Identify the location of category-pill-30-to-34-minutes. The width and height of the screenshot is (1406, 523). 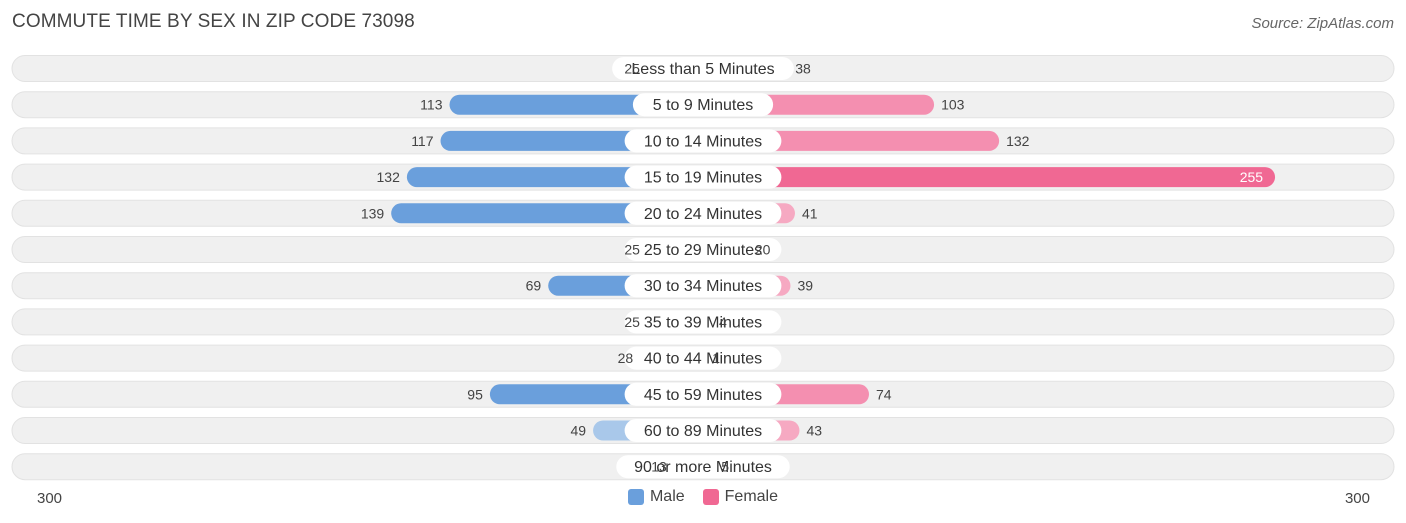
(703, 286).